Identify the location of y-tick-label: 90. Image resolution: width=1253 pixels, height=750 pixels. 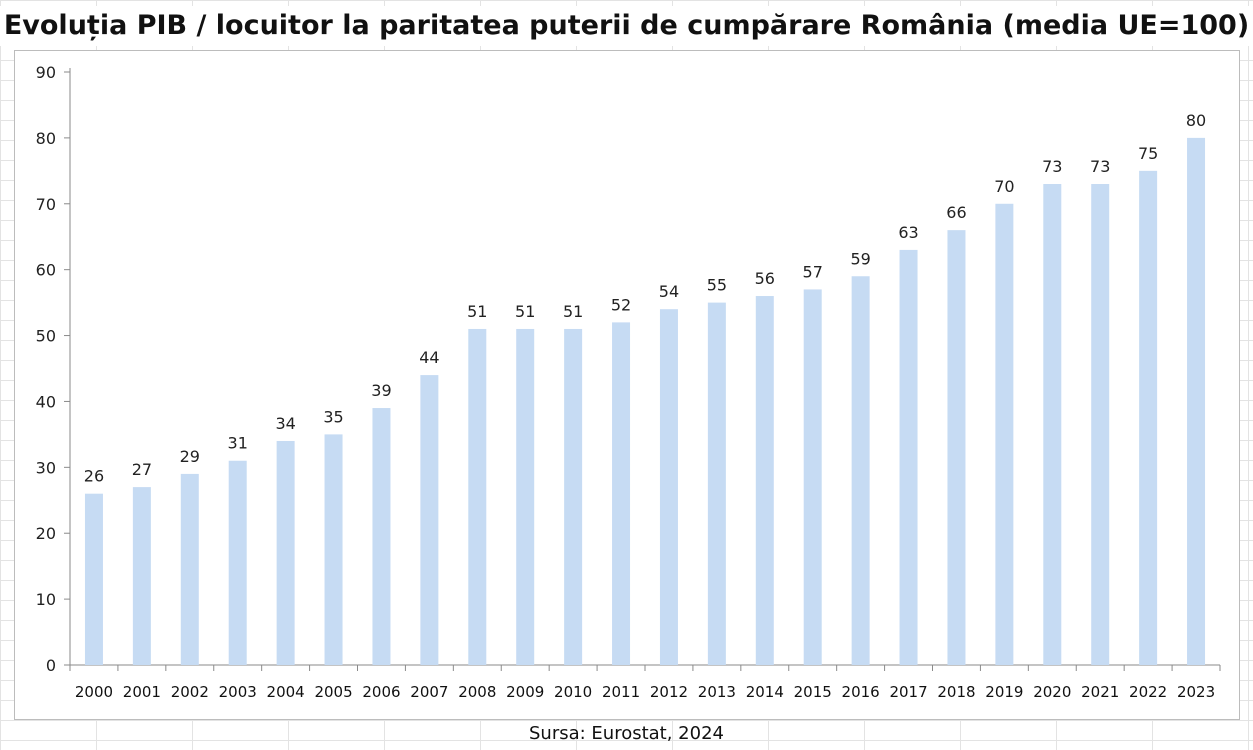
(46, 72).